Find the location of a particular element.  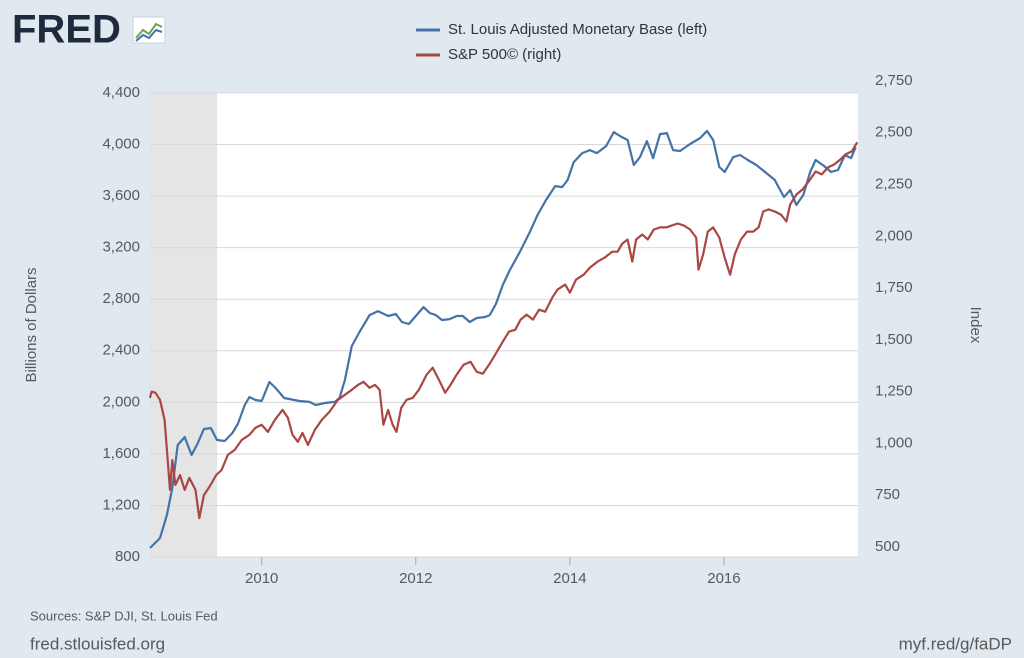

y2-tick-label: 750 is located at coordinates (887, 494).